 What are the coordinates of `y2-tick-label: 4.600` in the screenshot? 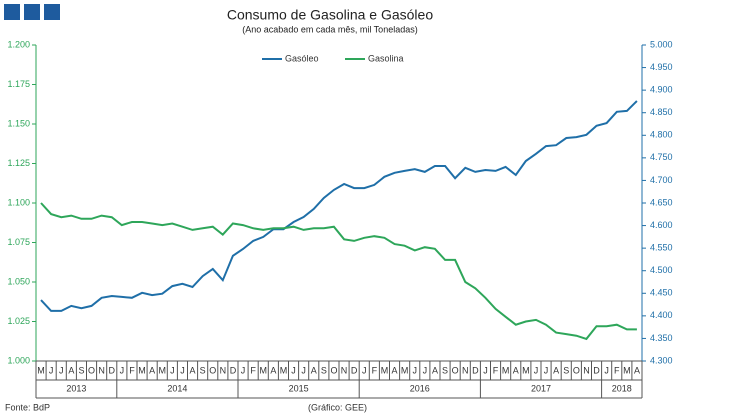 It's located at (661, 225).